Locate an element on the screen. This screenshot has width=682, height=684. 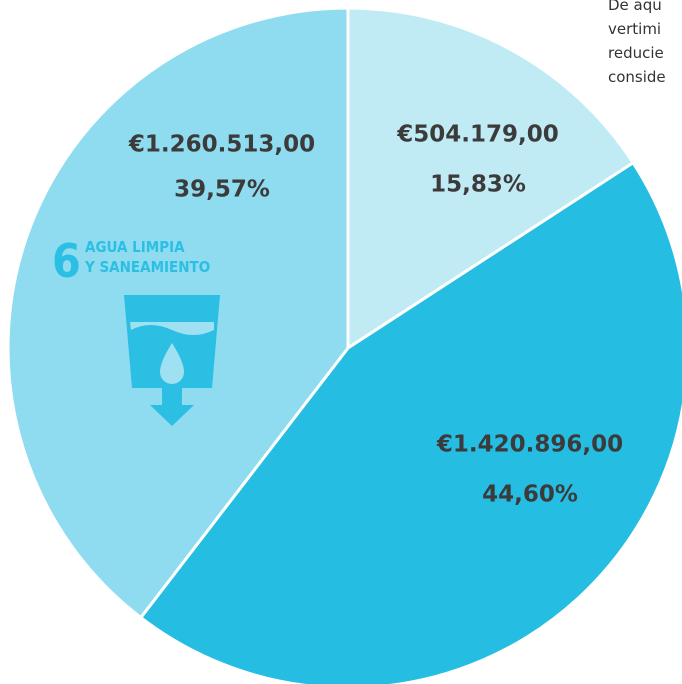
icon-title: Y SANEAMIENTO is located at coordinates (147, 267).